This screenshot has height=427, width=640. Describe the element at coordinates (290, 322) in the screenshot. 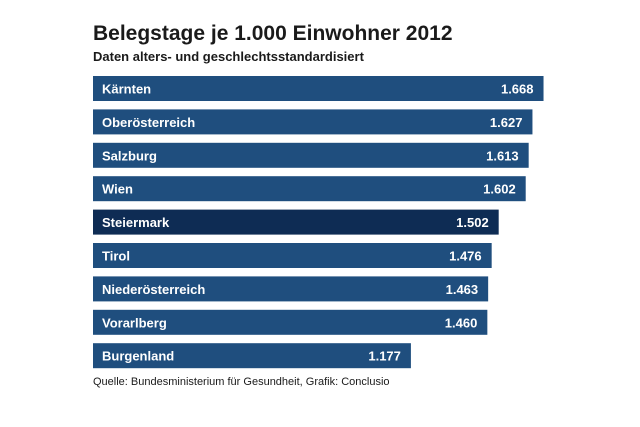

I see `bar-vorarlberg` at that location.